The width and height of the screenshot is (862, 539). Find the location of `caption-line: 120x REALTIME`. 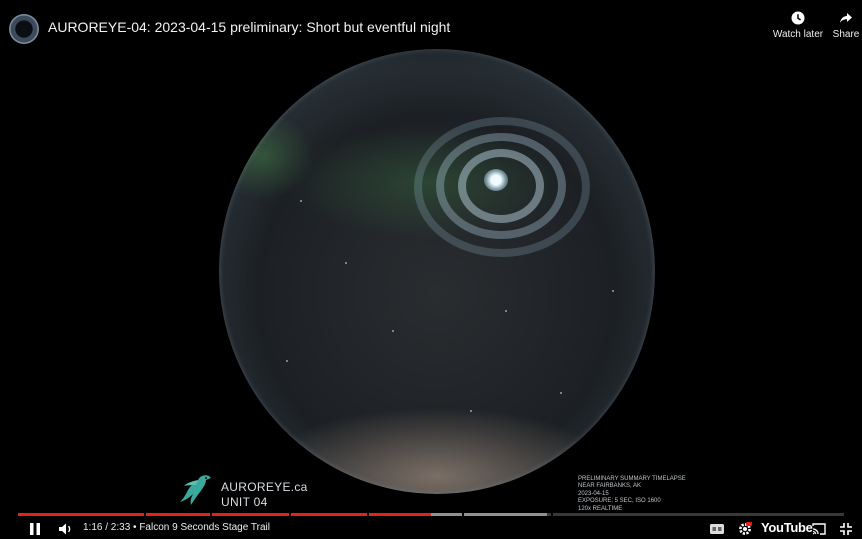

caption-line: 120x REALTIME is located at coordinates (600, 508).